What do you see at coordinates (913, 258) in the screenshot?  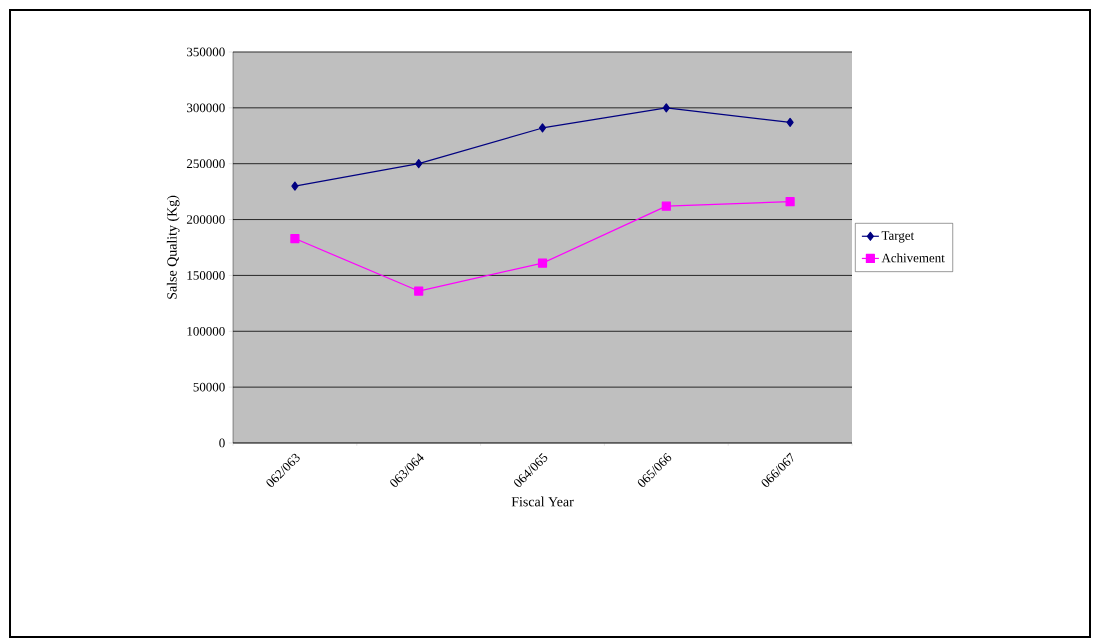 I see `legend-label: Achivement` at bounding box center [913, 258].